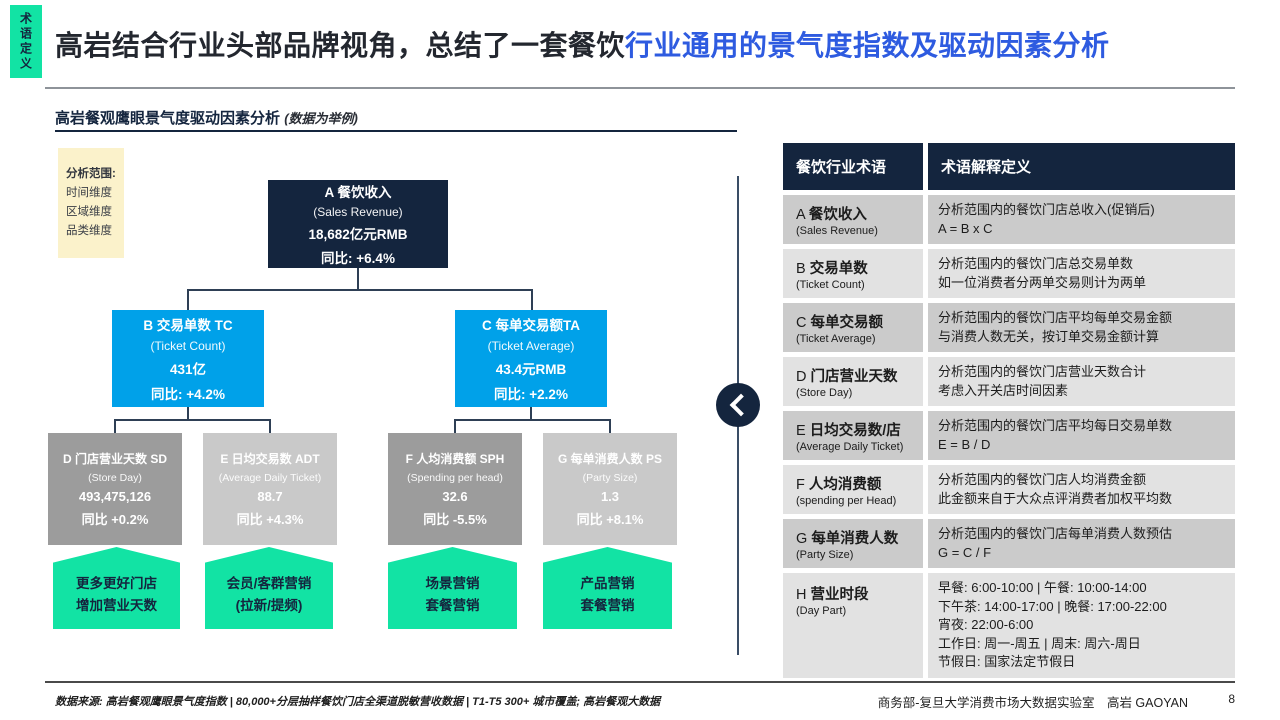 The width and height of the screenshot is (1280, 720). Describe the element at coordinates (855, 430) in the screenshot. I see `term-name: 日均交易数/店` at that location.